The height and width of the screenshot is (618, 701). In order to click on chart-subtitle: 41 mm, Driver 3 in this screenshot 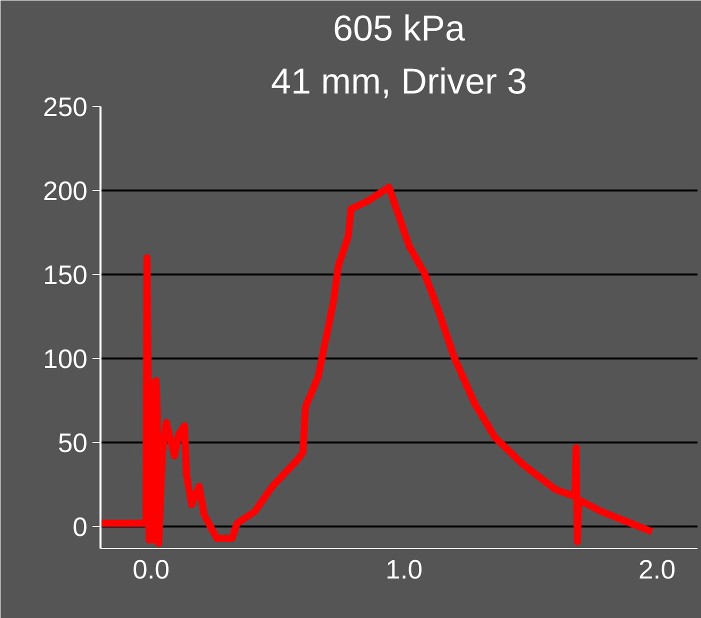, I will do `click(399, 81)`.